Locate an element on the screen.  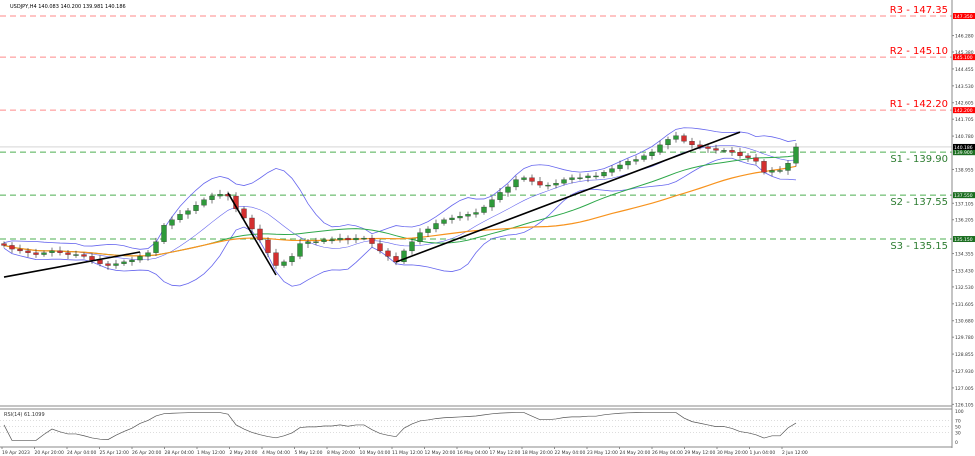
level-label: R2 - 145.10 is located at coordinates (919, 51).